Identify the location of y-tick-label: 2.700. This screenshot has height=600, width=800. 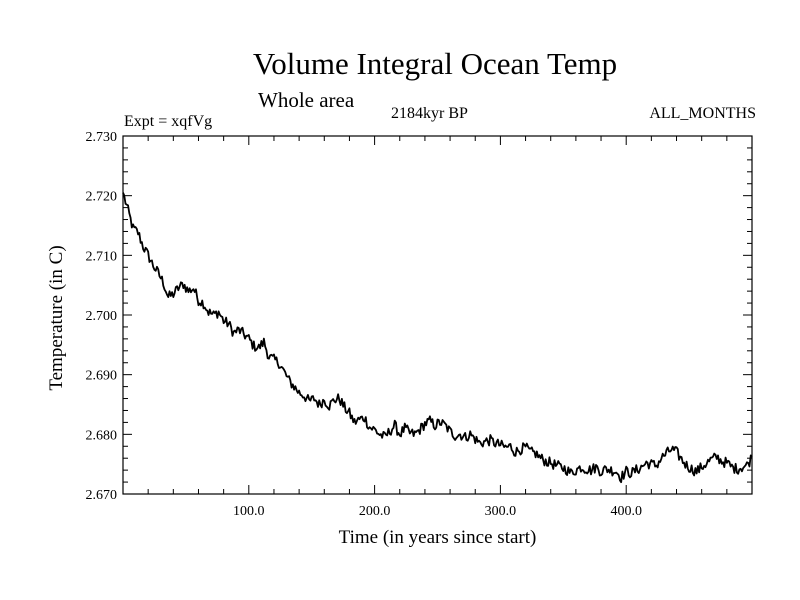
(102, 316).